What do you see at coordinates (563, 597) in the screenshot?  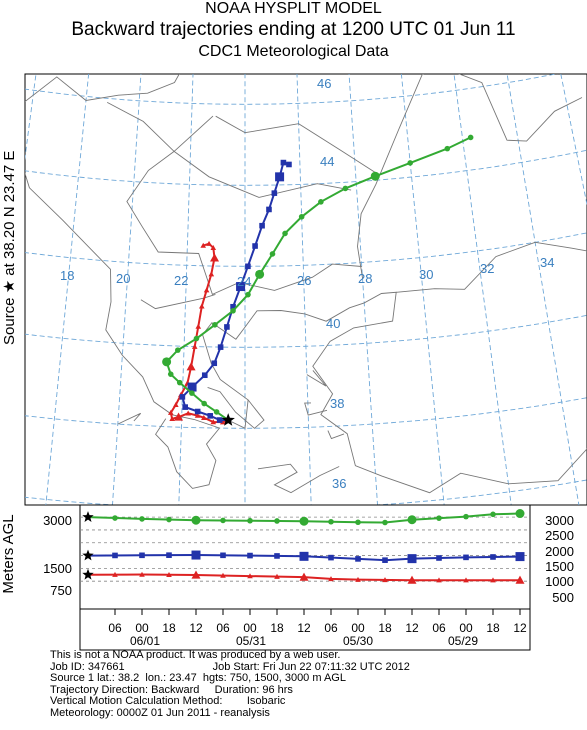 I see `height-right-tick-500: 500` at bounding box center [563, 597].